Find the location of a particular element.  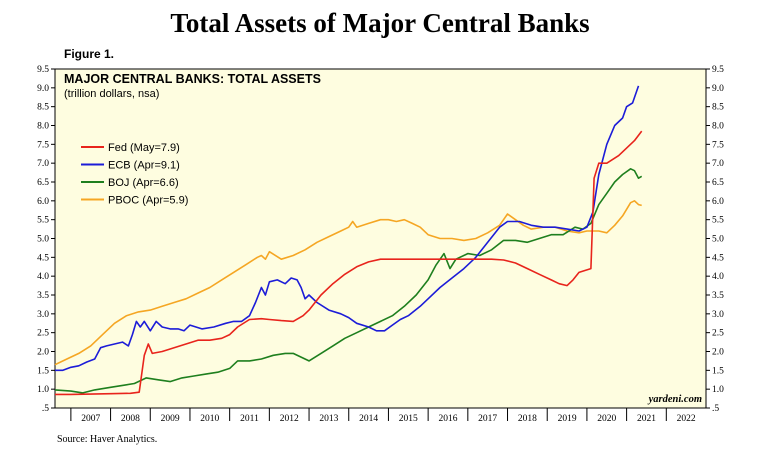

x-tick-label: 2010 is located at coordinates (209, 419).